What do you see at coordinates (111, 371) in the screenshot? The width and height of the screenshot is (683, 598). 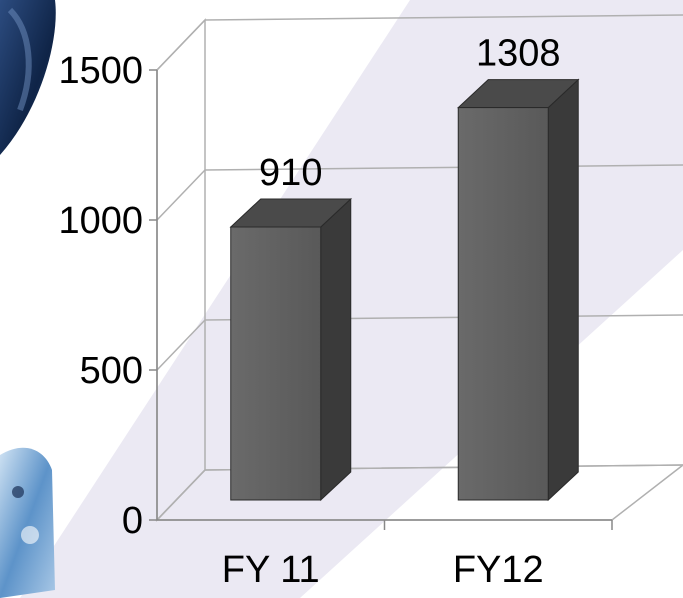 I see `y-tick-label: 500` at bounding box center [111, 371].